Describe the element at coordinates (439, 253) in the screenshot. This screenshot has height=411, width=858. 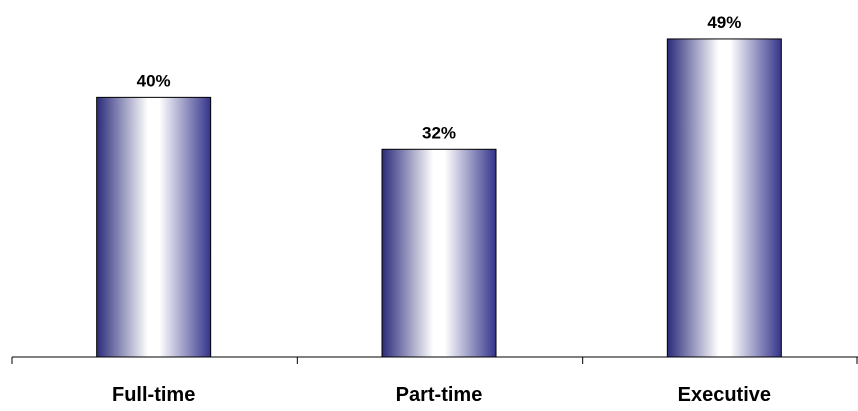
I see `bar-part-time` at that location.